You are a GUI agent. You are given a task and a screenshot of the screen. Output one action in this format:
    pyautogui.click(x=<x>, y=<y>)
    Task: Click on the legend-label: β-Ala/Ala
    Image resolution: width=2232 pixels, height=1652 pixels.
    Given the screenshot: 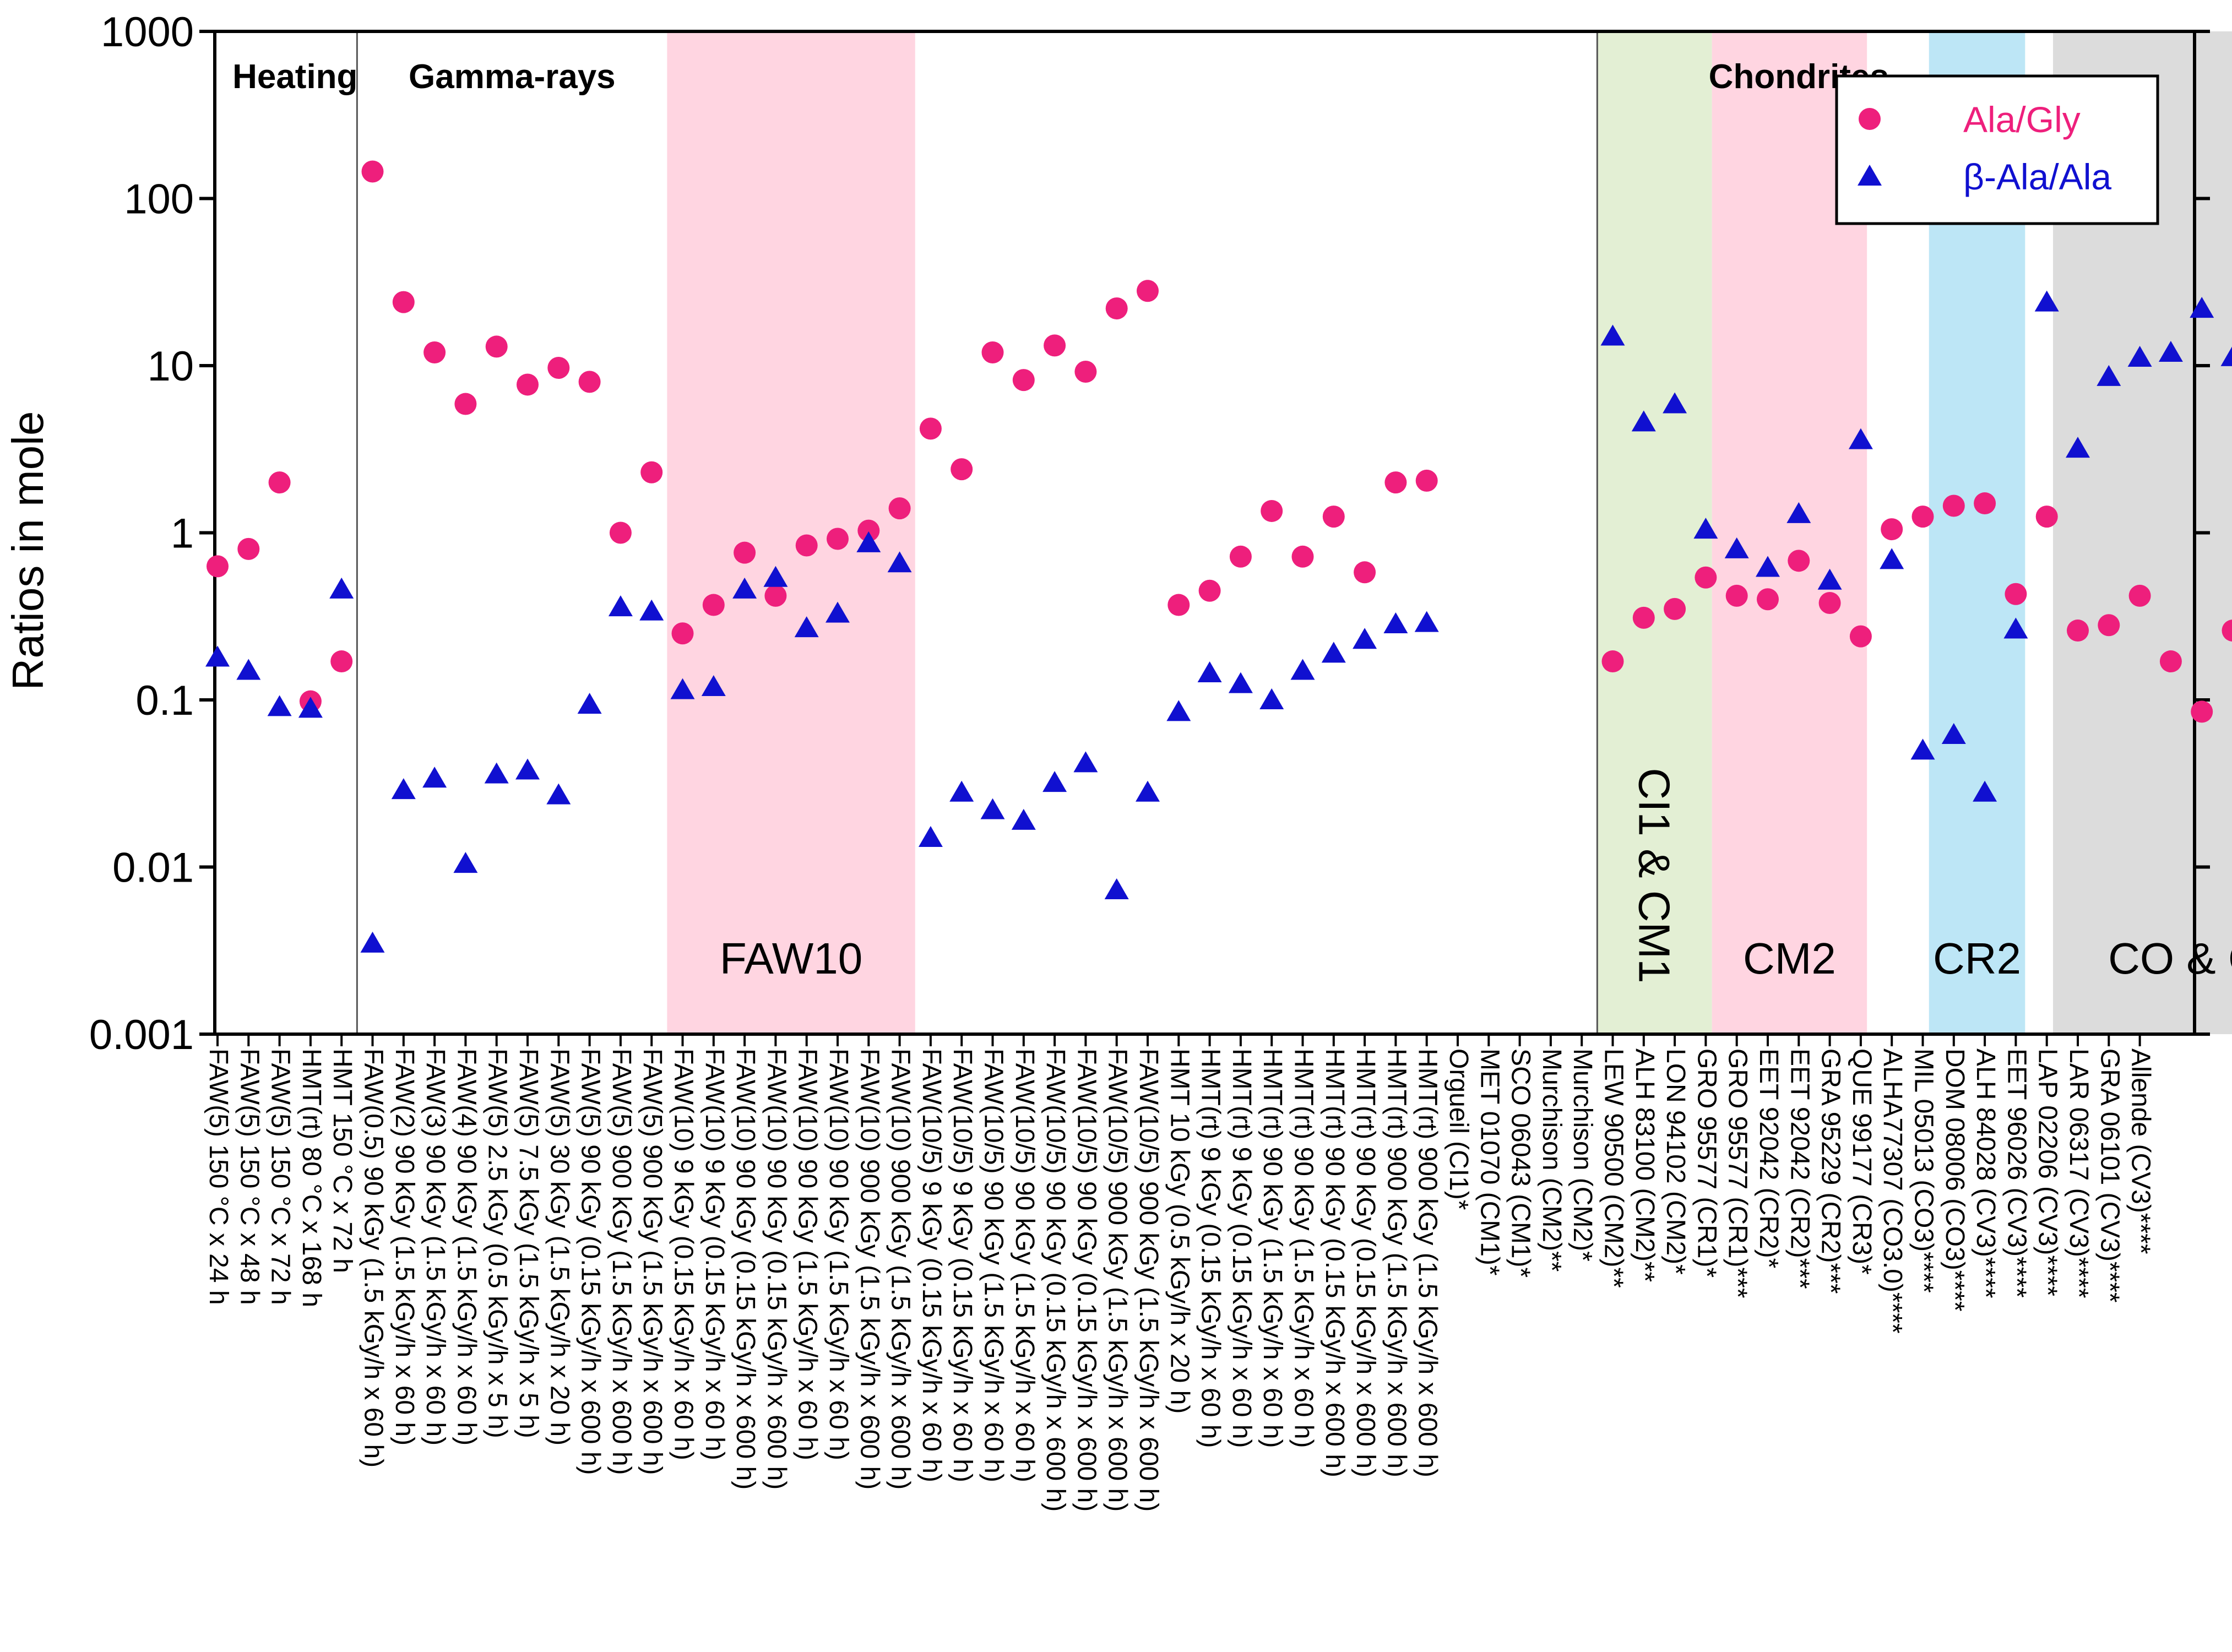 What is the action you would take?
    pyautogui.click(x=2037, y=176)
    